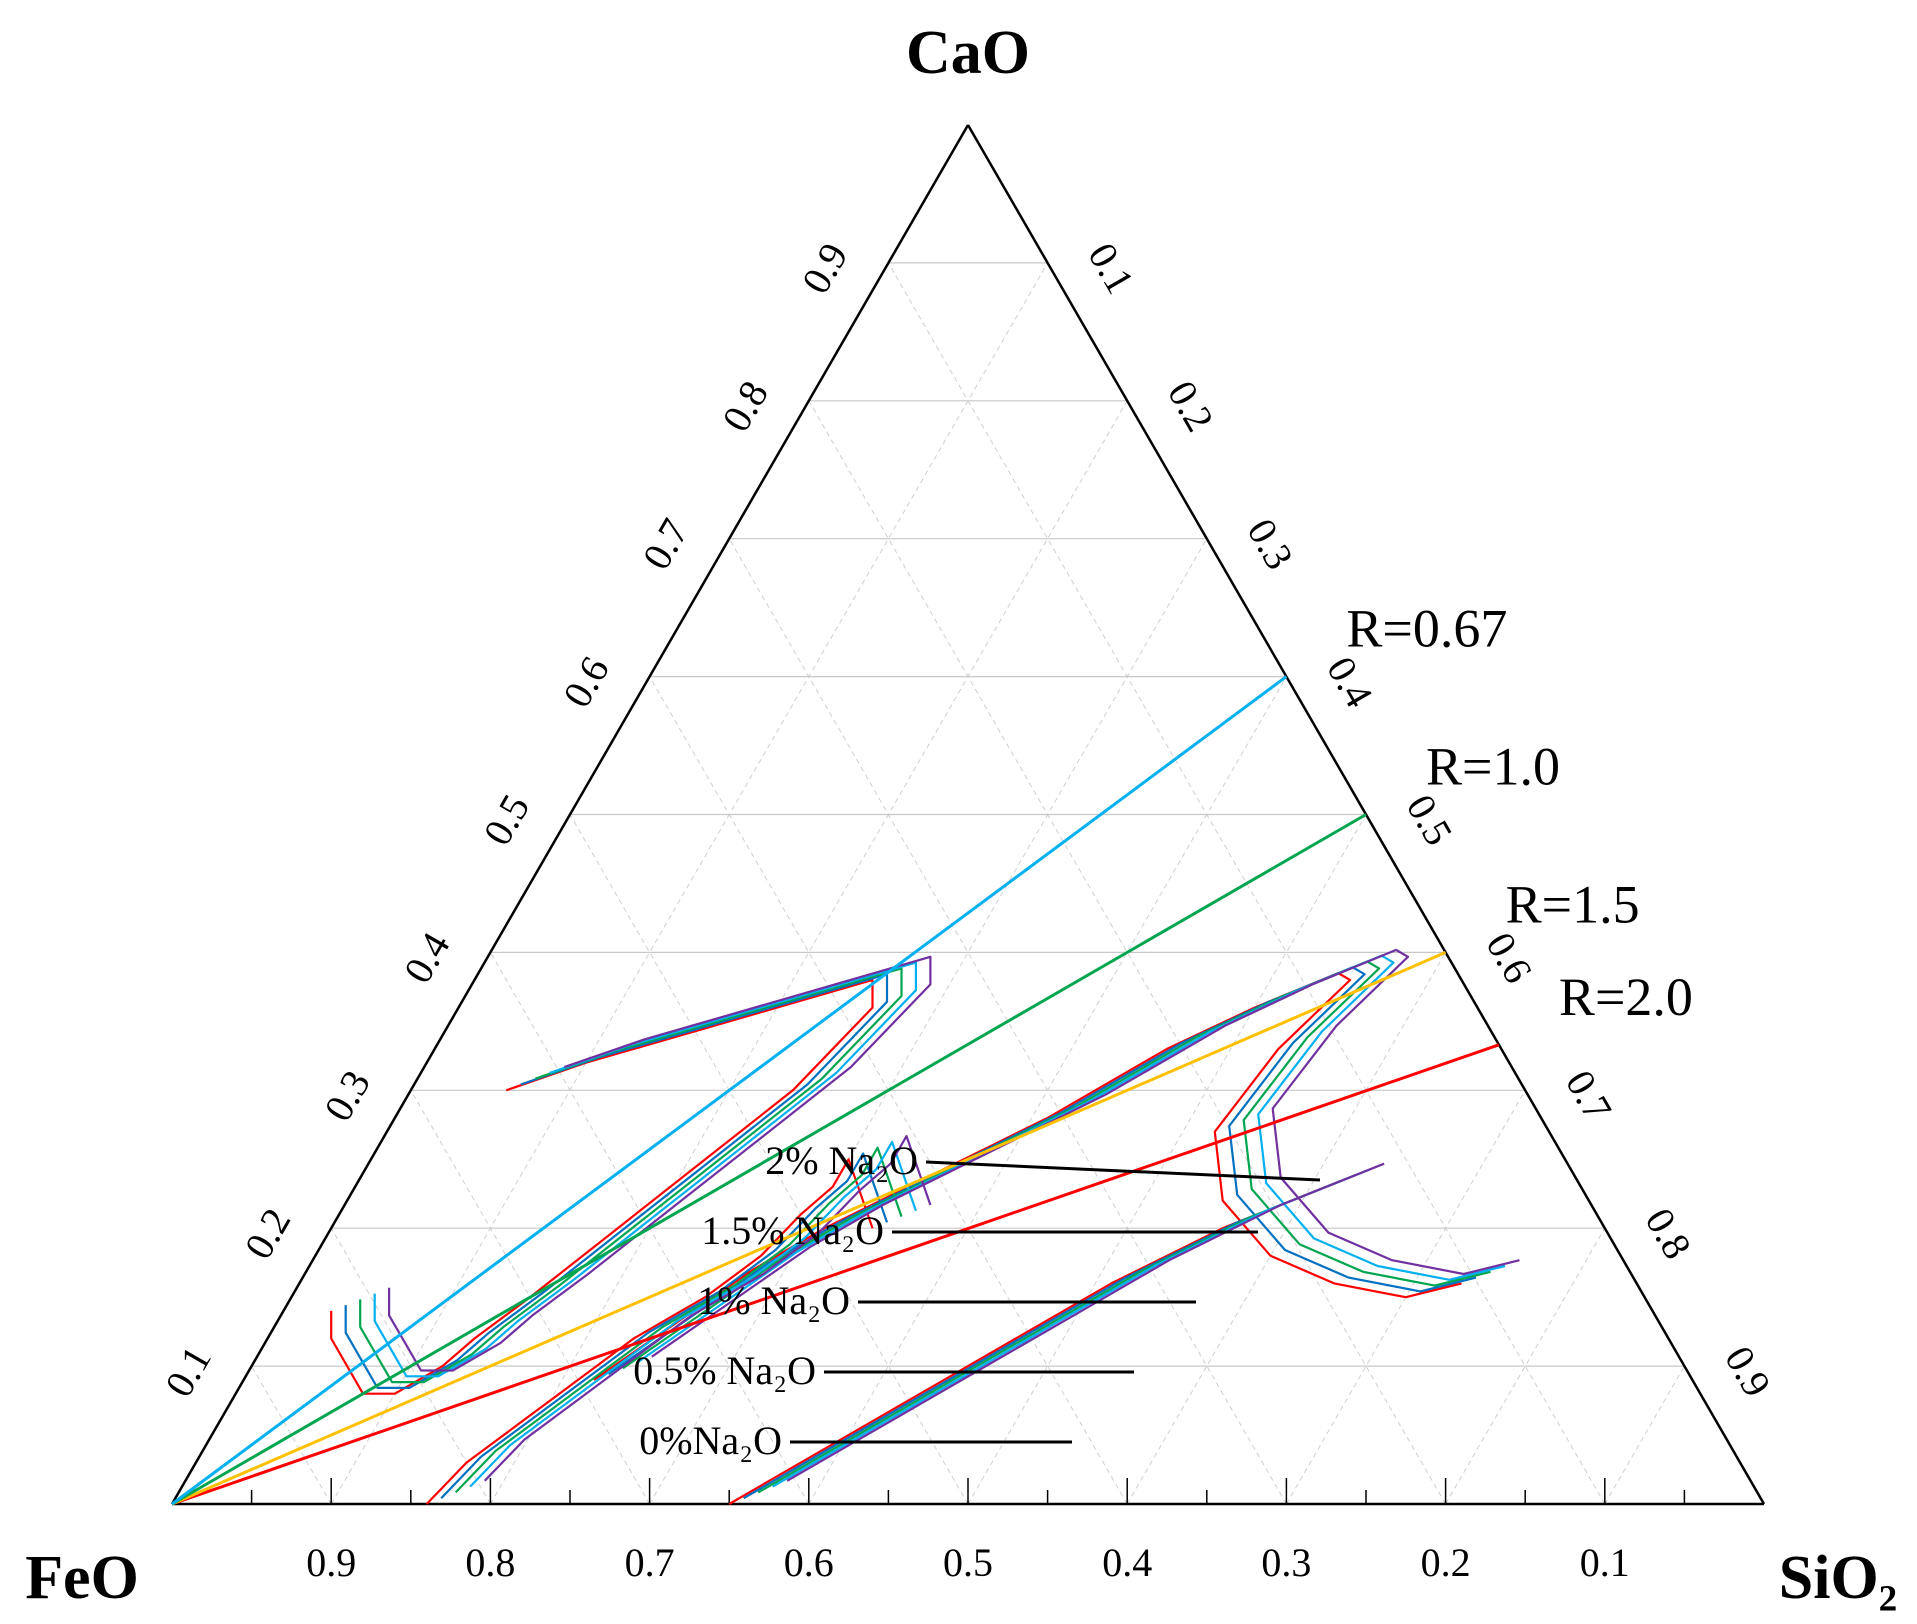 The width and height of the screenshot is (1917, 1624). What do you see at coordinates (1426, 629) in the screenshot?
I see `basicity-label-4: R=0.67` at bounding box center [1426, 629].